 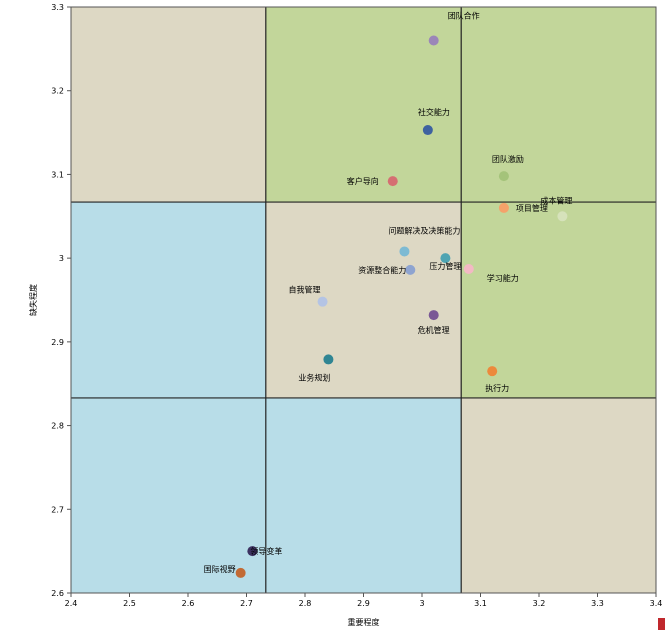 What do you see at coordinates (57, 426) in the screenshot?
I see `y-tick-label: 2.8` at bounding box center [57, 426].